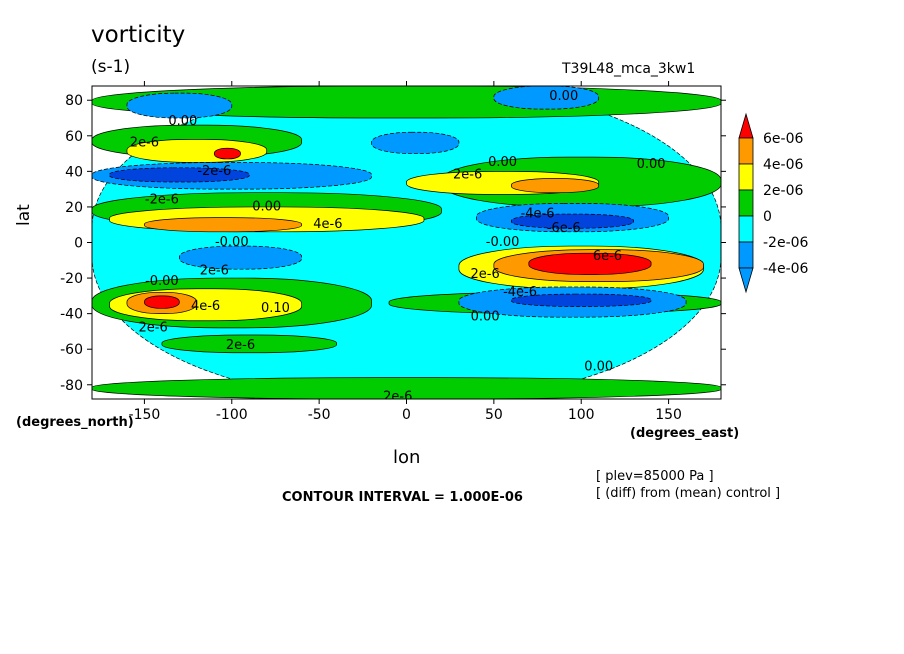 The height and width of the screenshot is (654, 904). I want to click on colorbar-bottom-arrow, so click(746, 280).